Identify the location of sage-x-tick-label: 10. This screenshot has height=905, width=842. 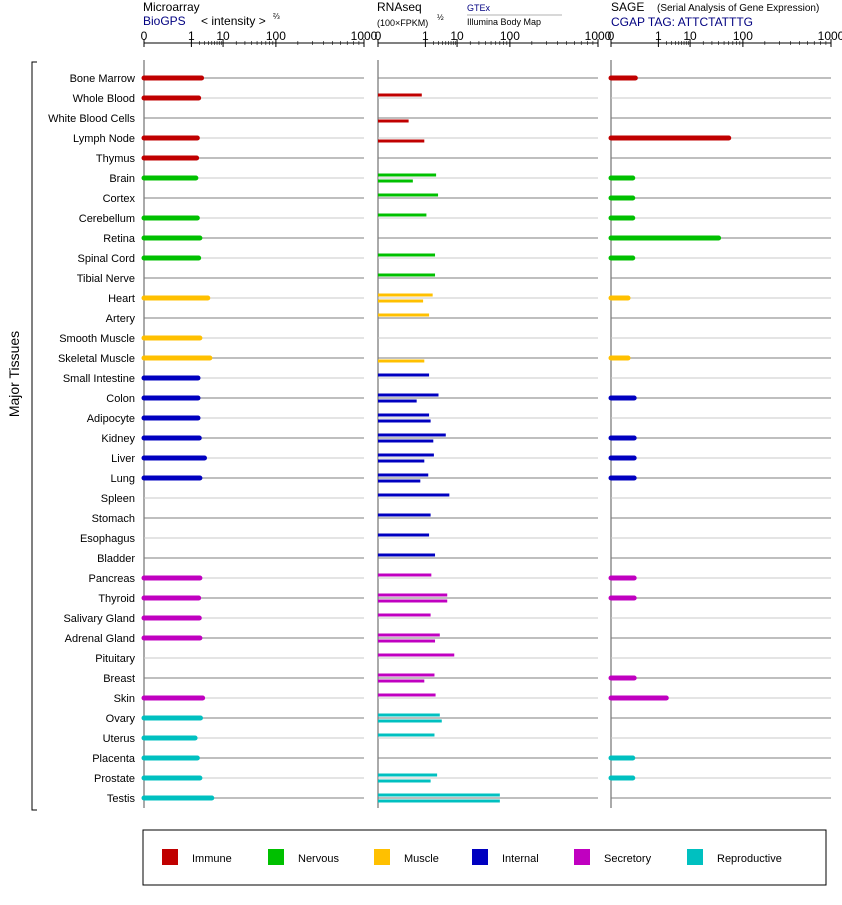
(690, 36).